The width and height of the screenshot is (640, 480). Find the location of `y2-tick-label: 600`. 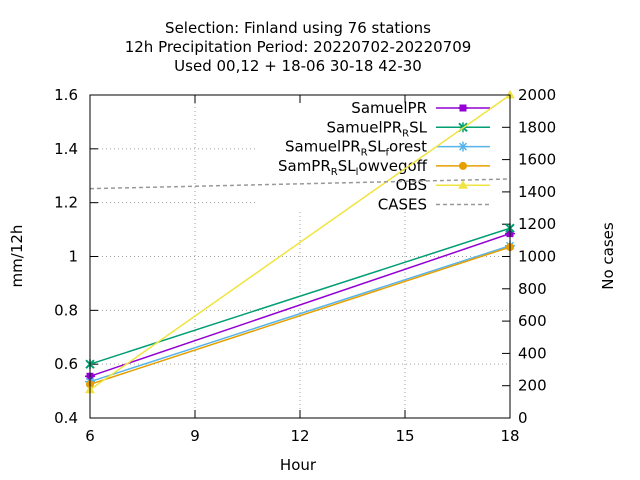

y2-tick-label: 600 is located at coordinates (532, 321).